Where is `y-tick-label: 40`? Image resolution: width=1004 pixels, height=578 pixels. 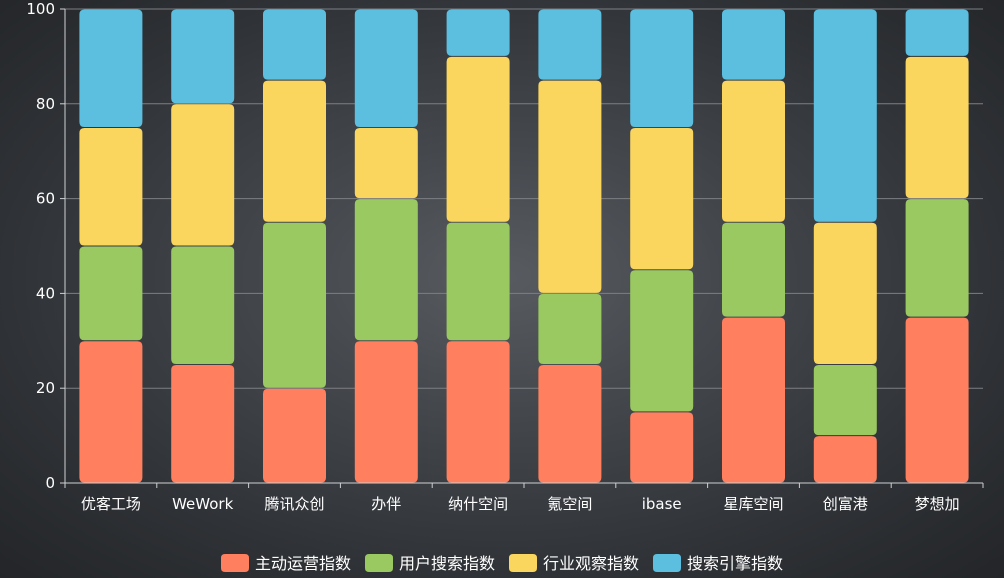
y-tick-label: 40 is located at coordinates (45, 293).